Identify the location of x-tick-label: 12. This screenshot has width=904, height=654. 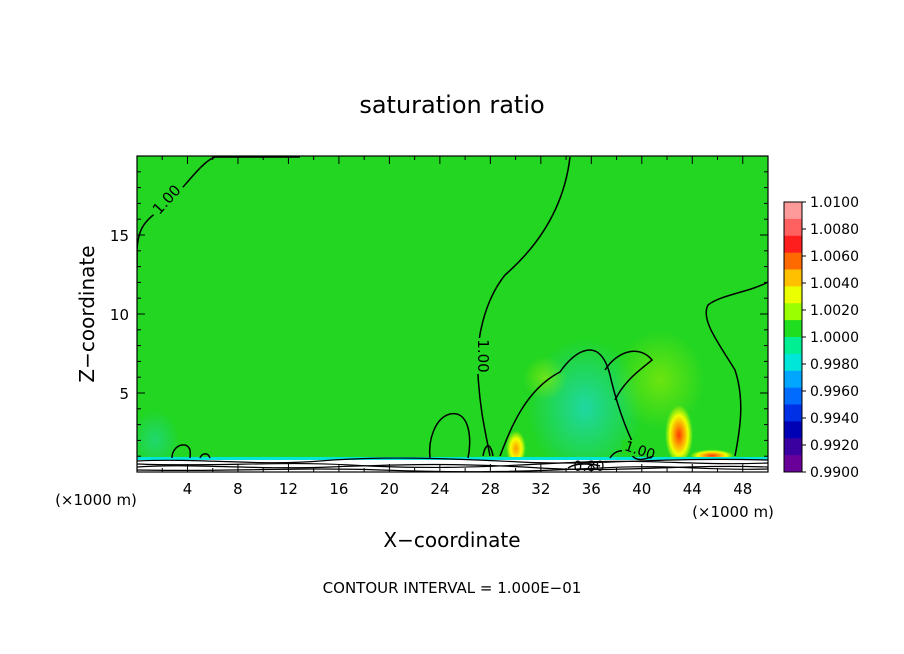
(288, 489).